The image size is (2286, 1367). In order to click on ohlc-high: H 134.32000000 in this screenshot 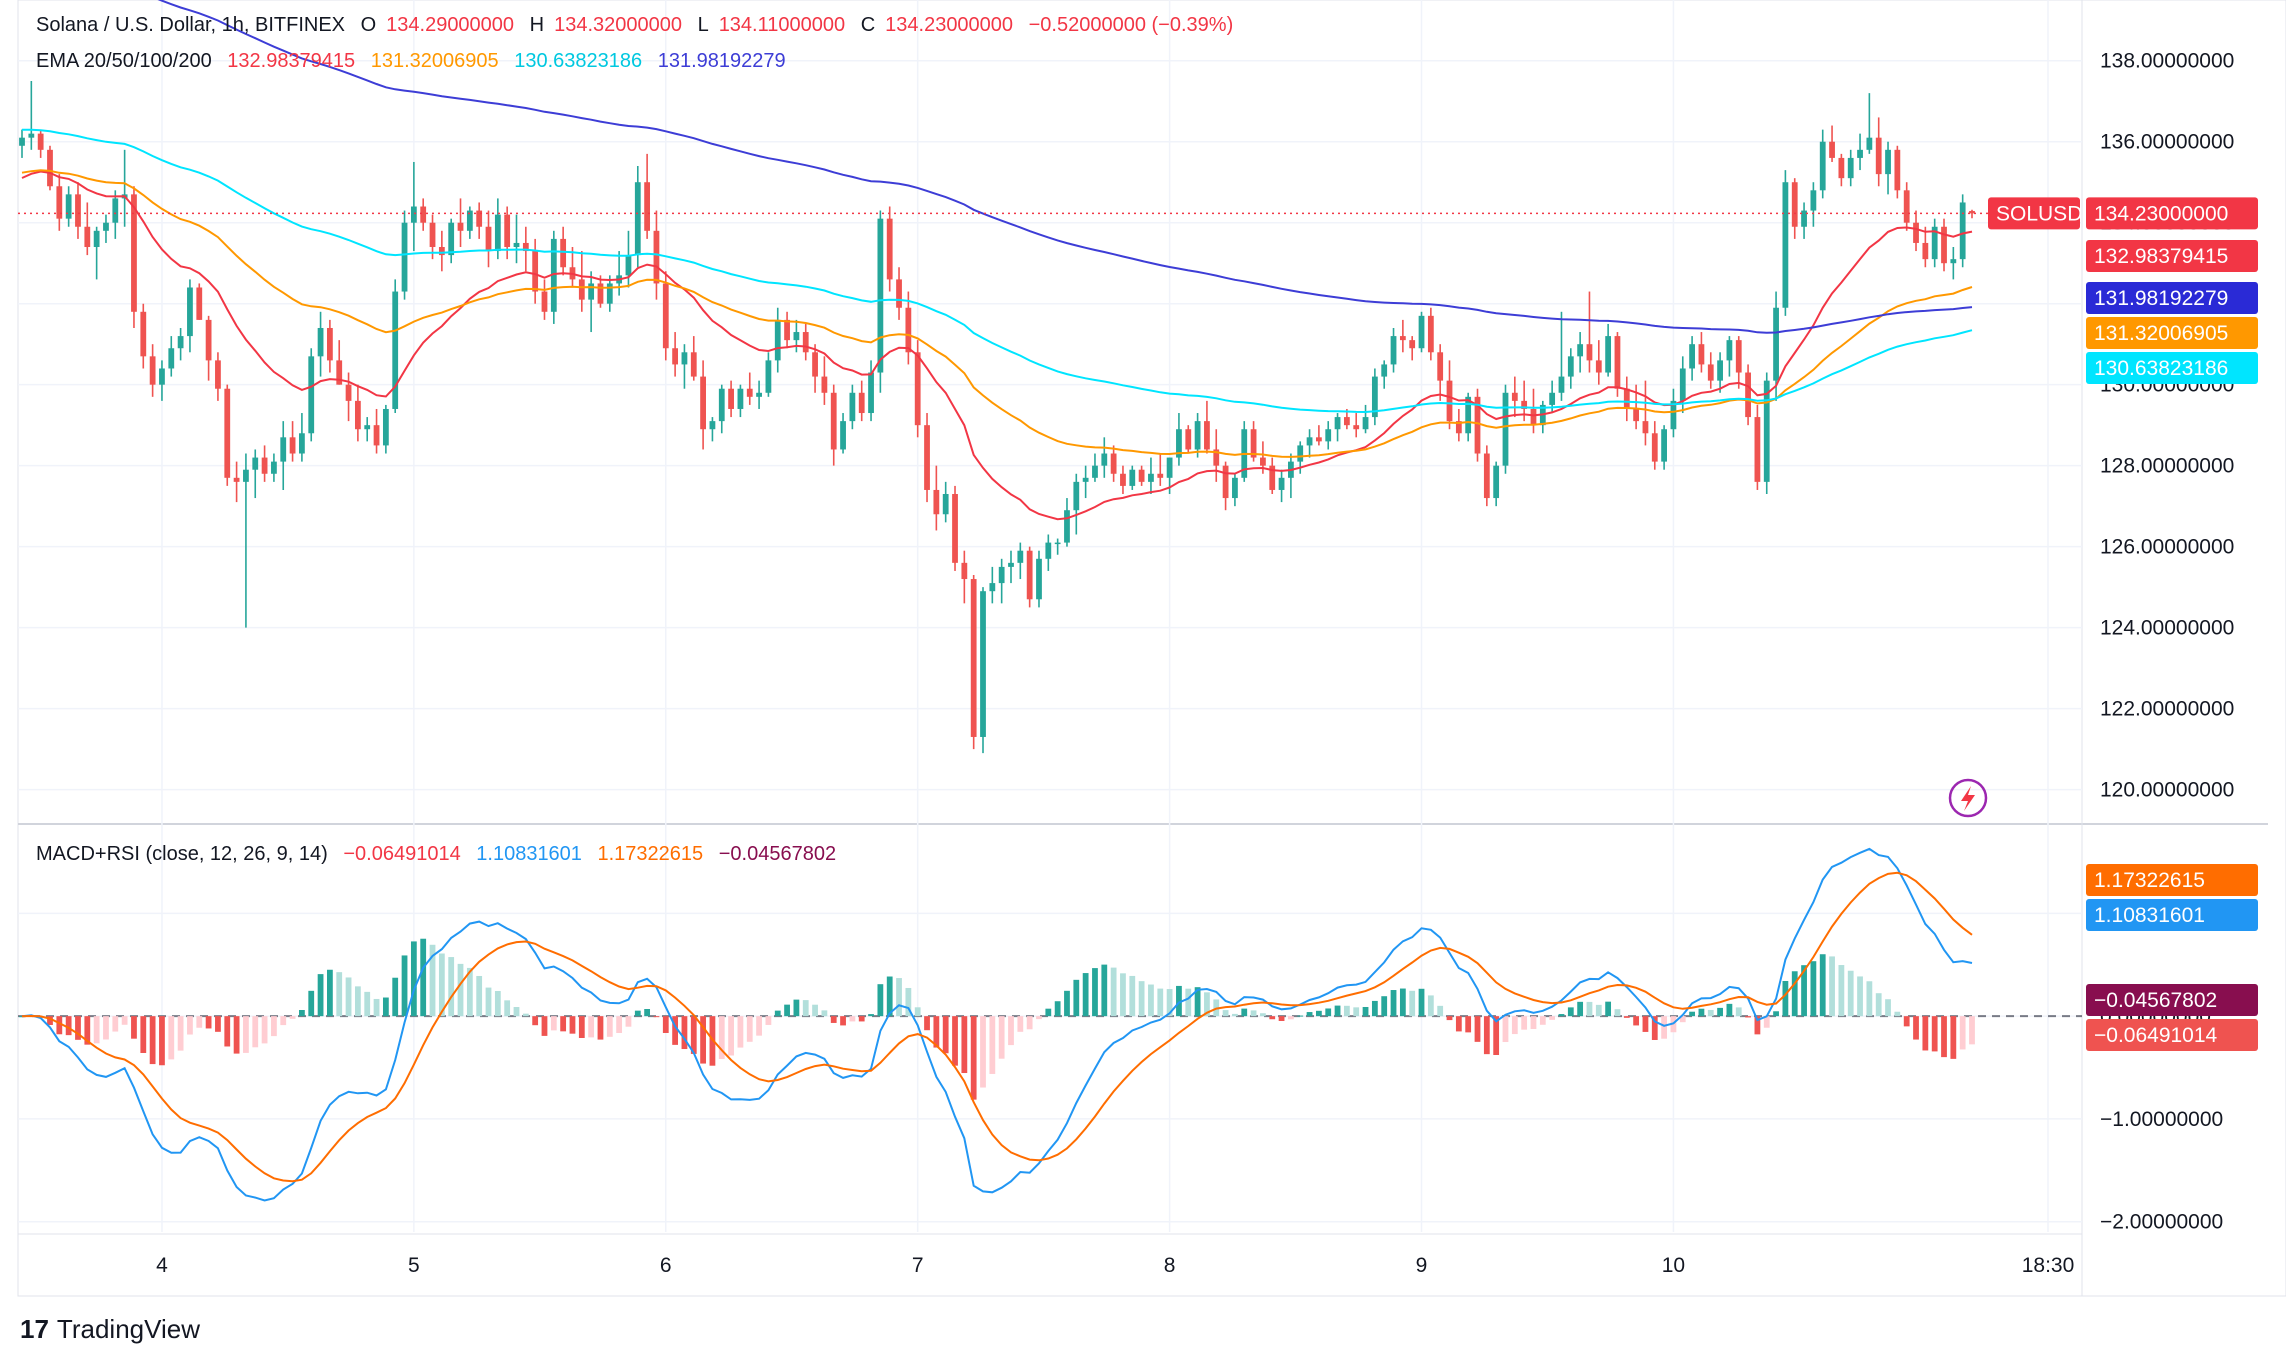, I will do `click(605, 25)`.